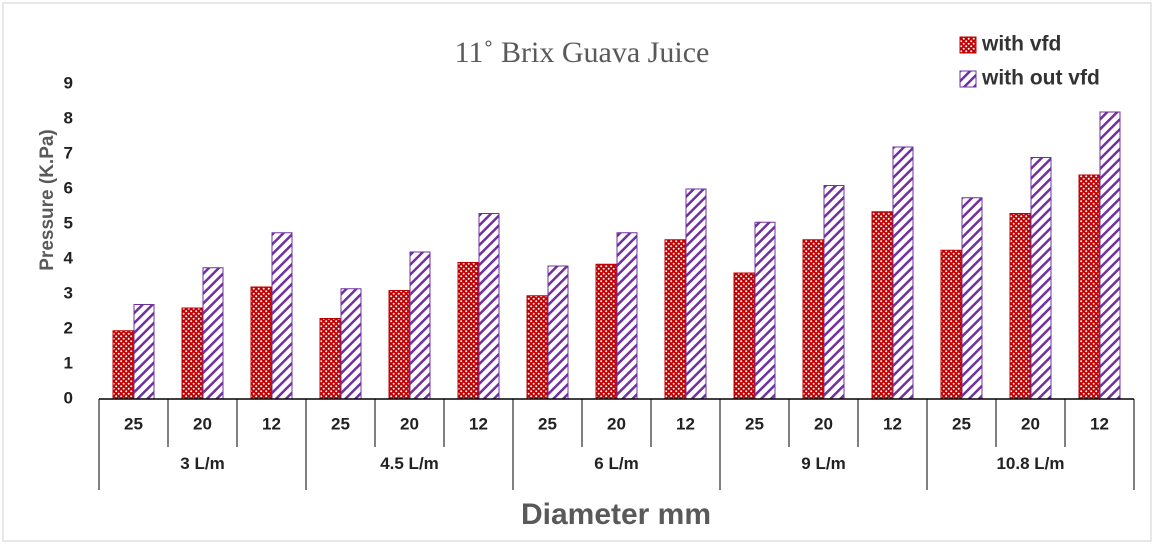 Image resolution: width=1154 pixels, height=544 pixels. Describe the element at coordinates (68, 187) in the screenshot. I see `y-tick-label: 6` at that location.